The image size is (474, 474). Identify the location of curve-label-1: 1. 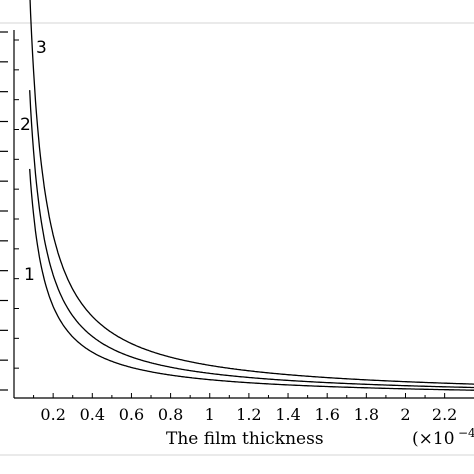
(29, 275).